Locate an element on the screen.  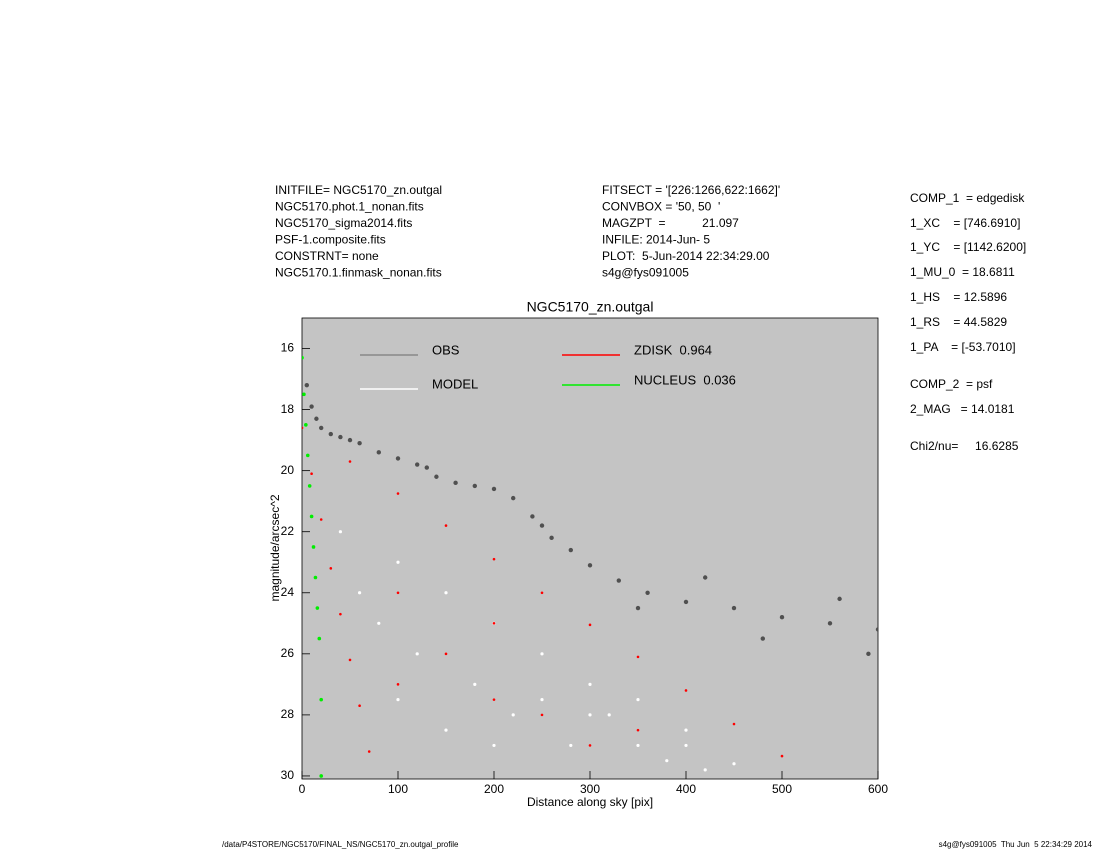
x-axis-label: Distance along sky [pix] is located at coordinates (590, 802).